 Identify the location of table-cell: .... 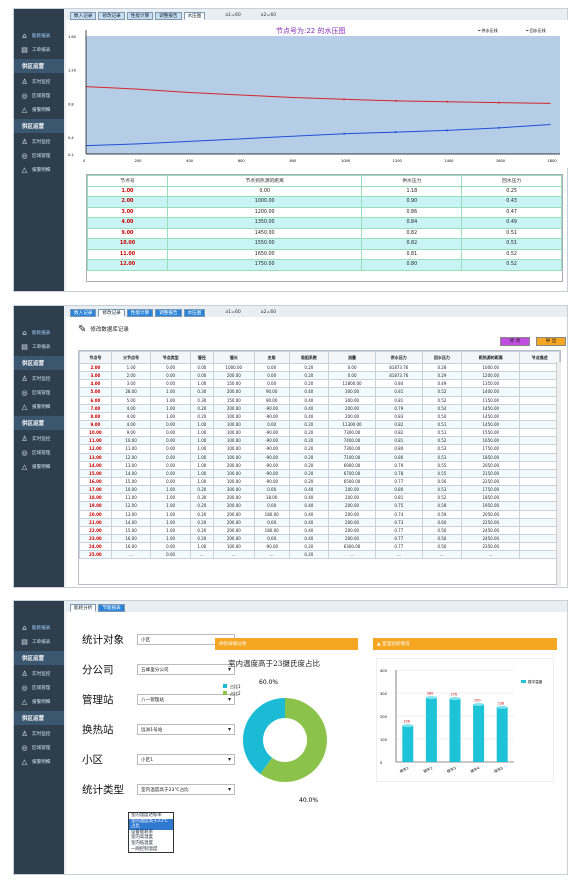
(491, 555).